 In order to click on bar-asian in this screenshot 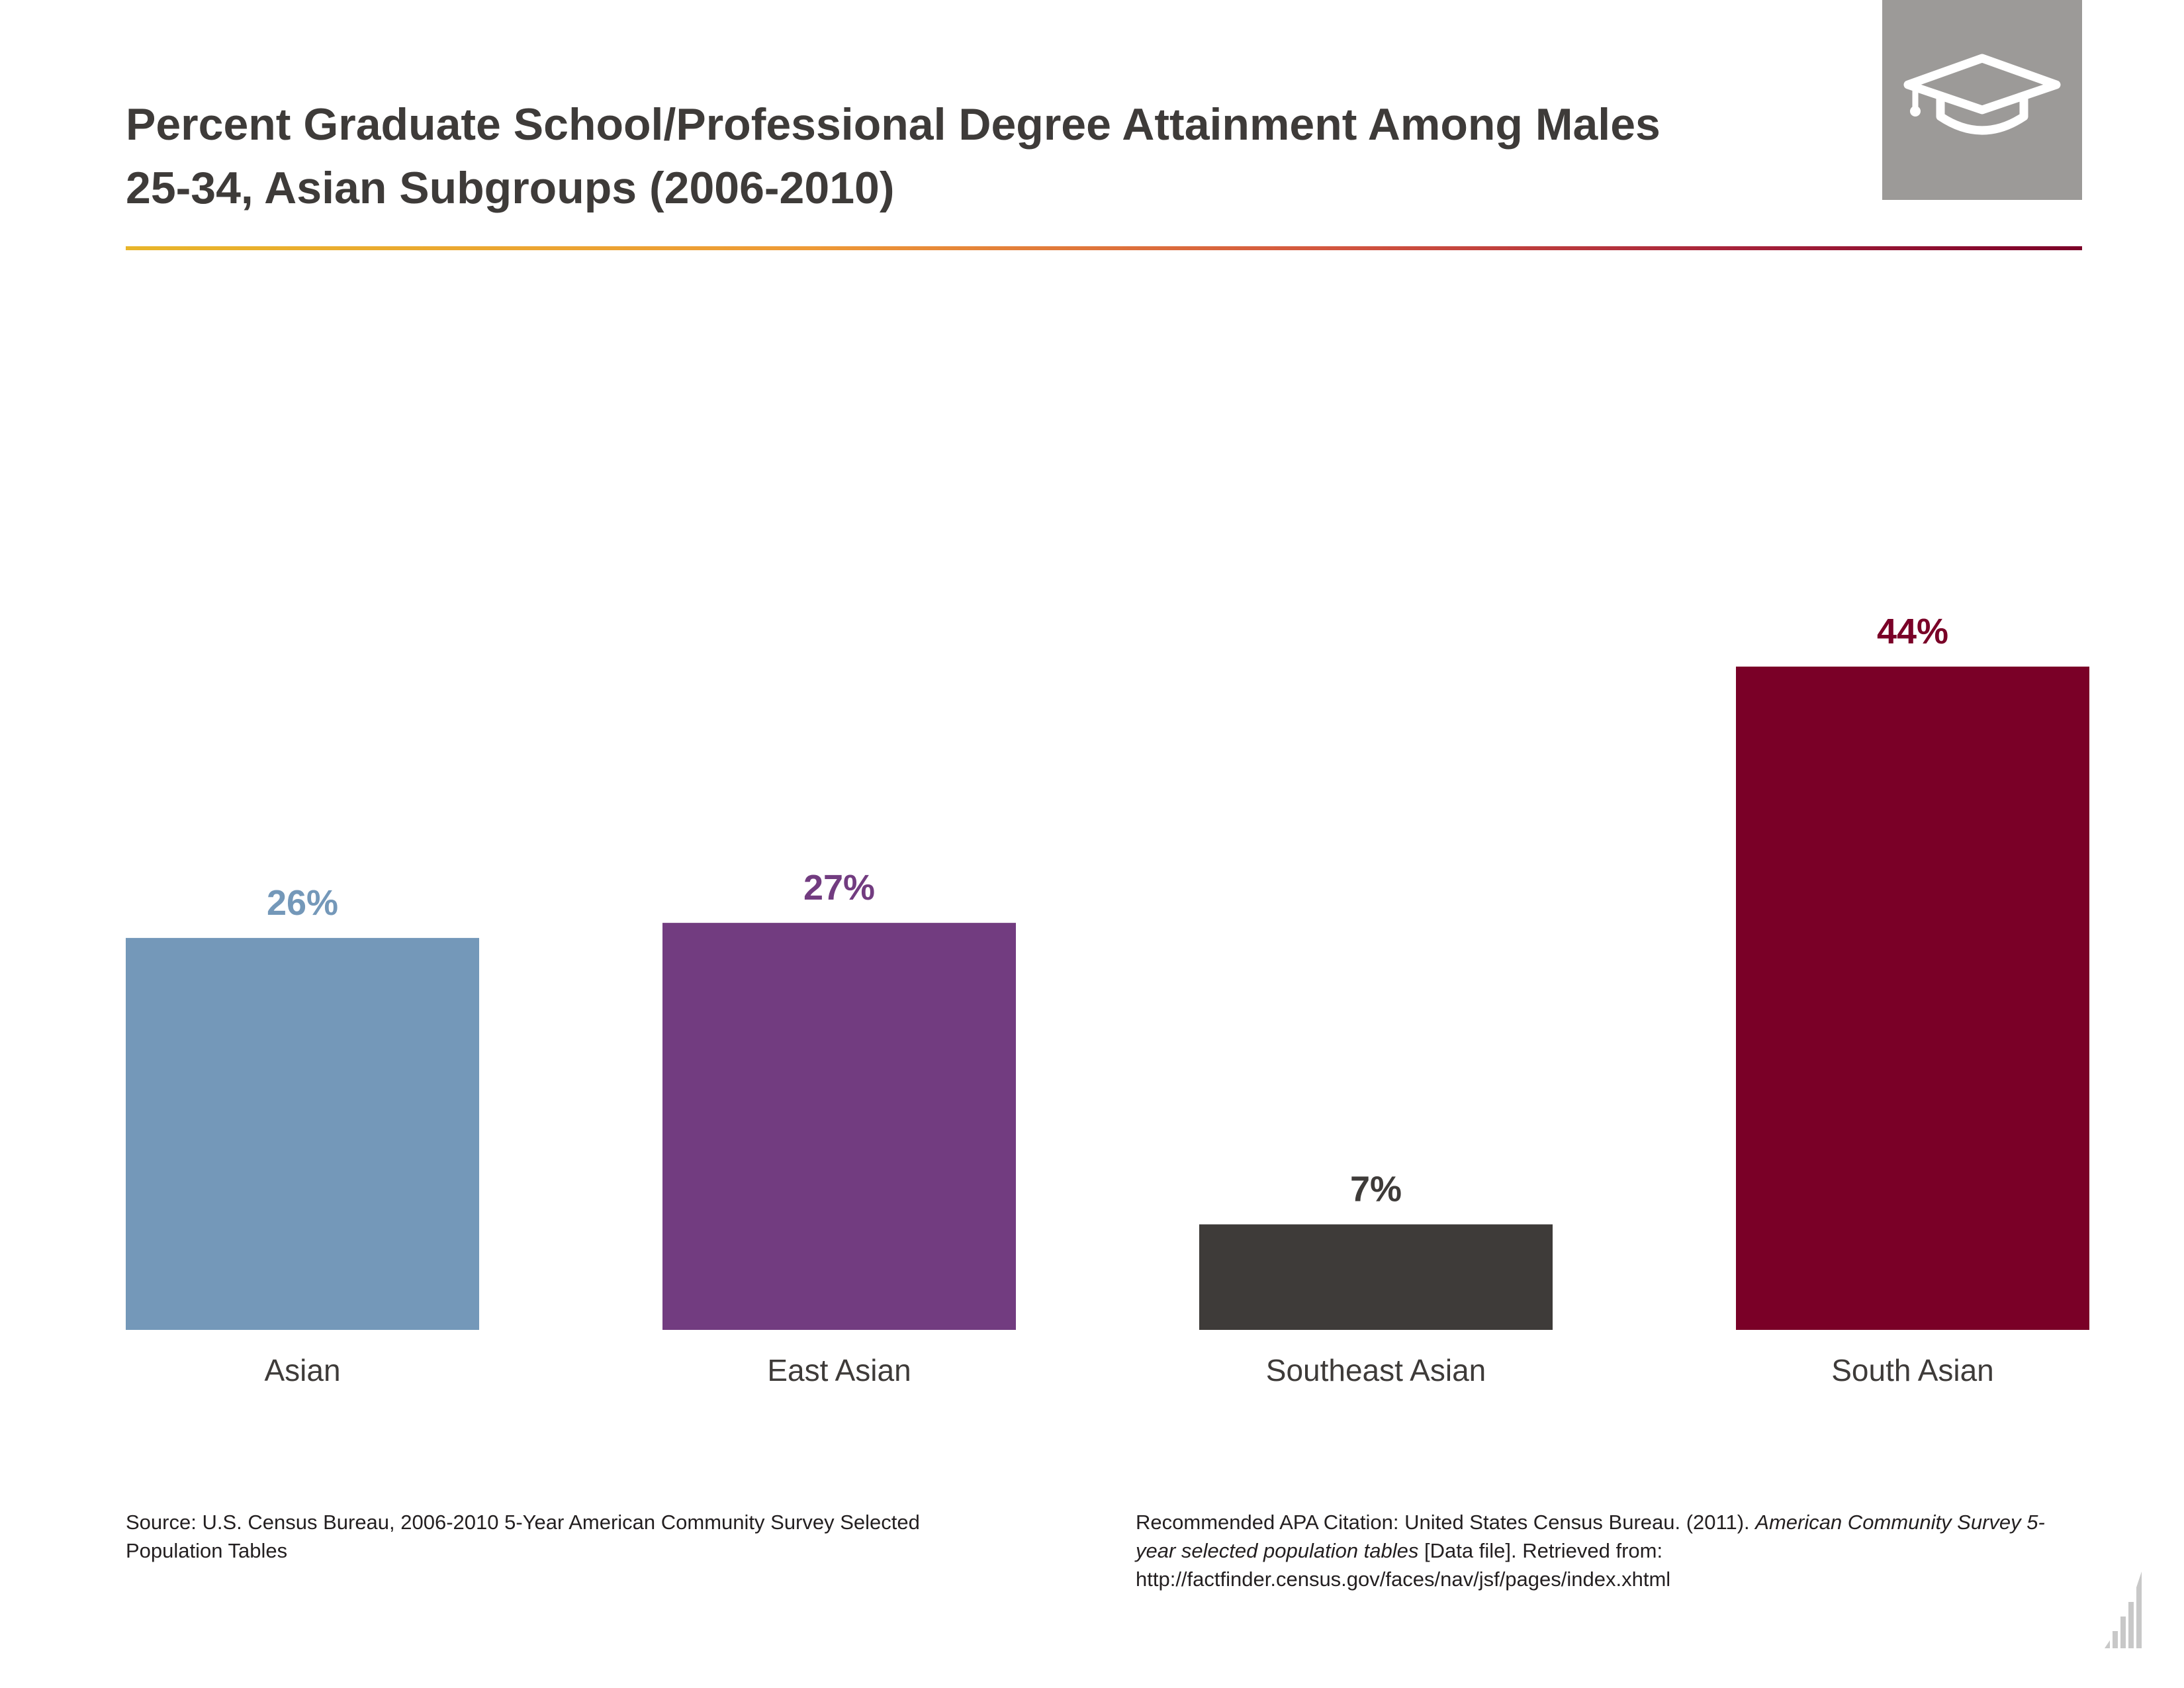, I will do `click(302, 1133)`.